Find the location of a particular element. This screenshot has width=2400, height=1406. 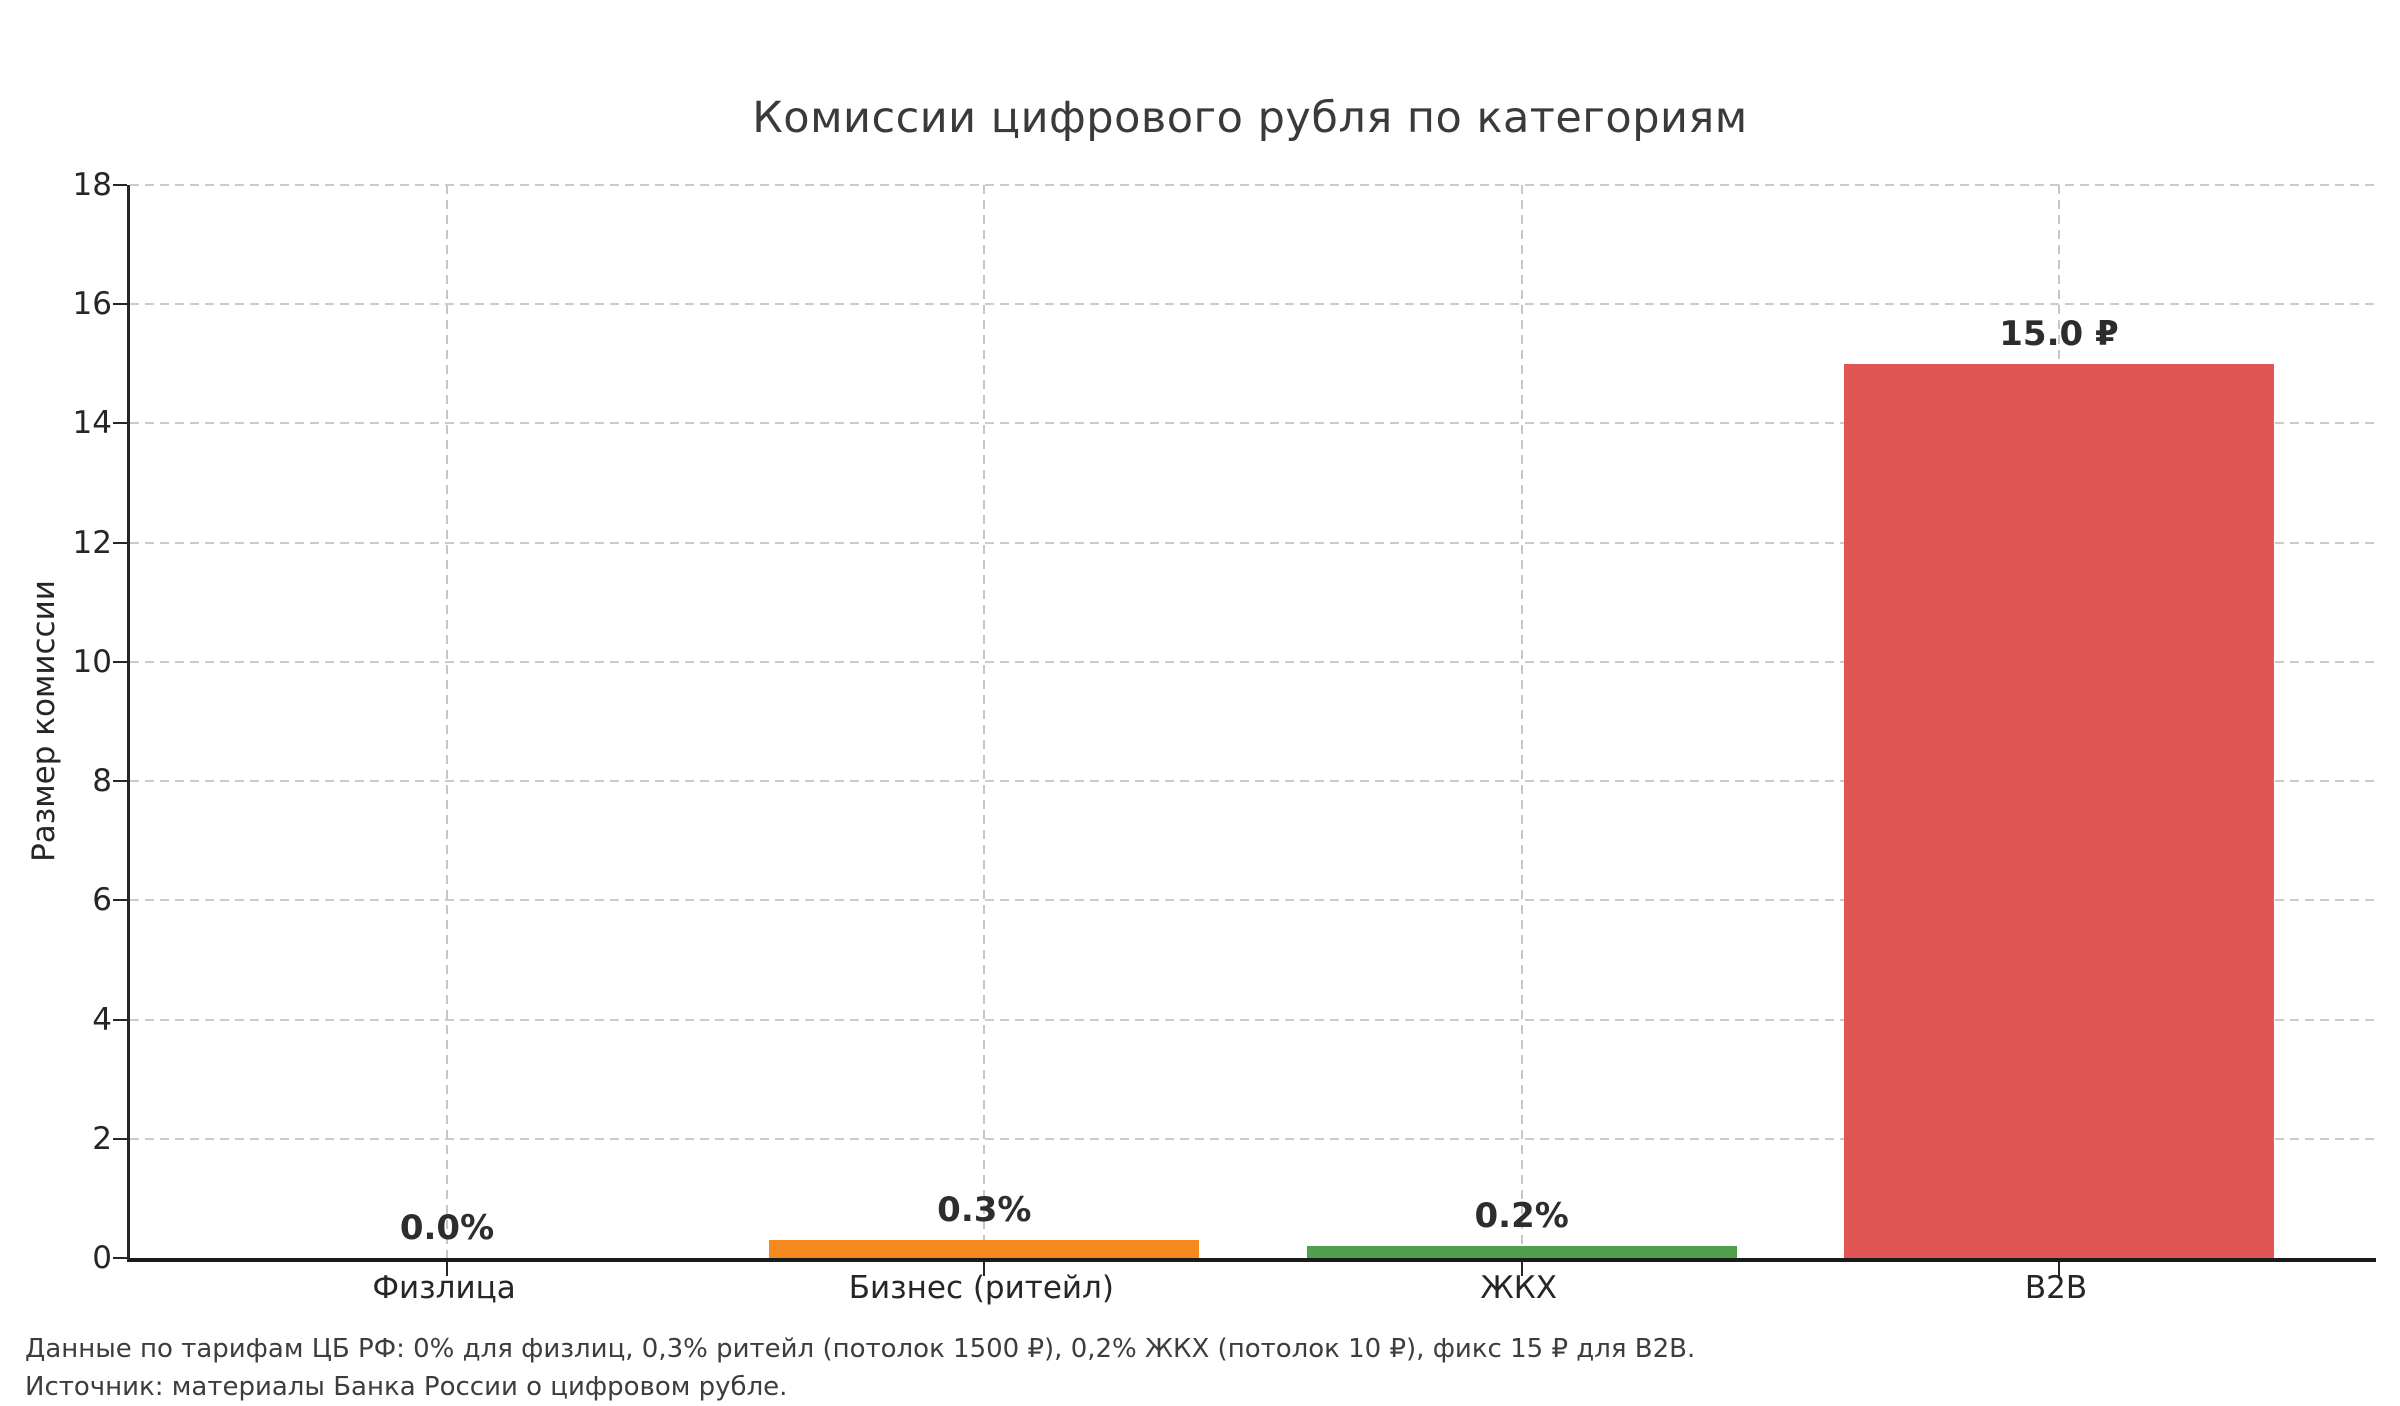

x-tick-label: B2B is located at coordinates (2056, 1288).